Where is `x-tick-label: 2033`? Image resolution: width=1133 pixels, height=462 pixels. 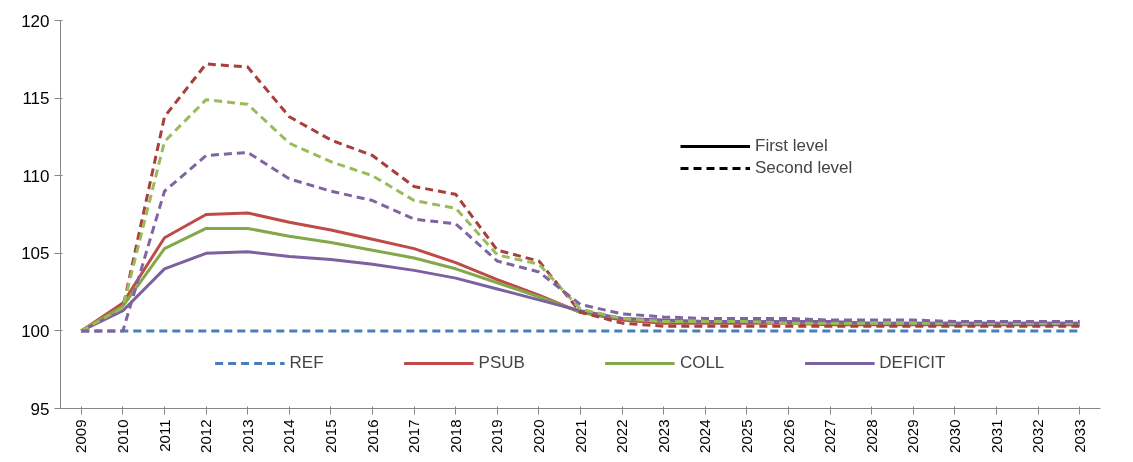 x-tick-label: 2033 is located at coordinates (1079, 436).